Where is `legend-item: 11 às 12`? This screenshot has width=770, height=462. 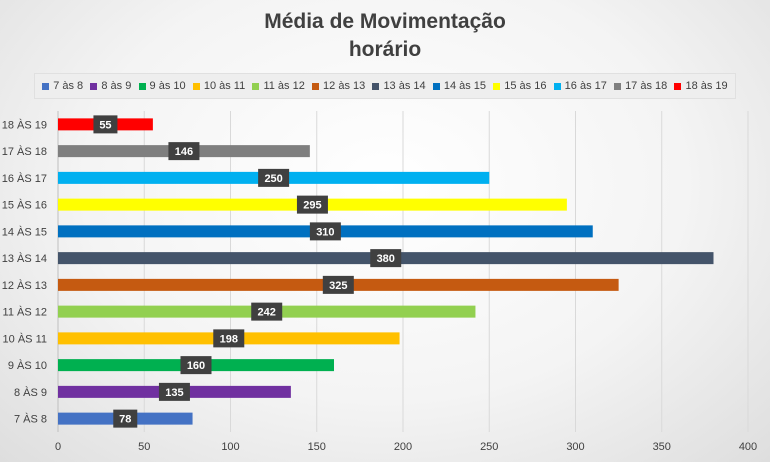 legend-item: 11 às 12 is located at coordinates (278, 86).